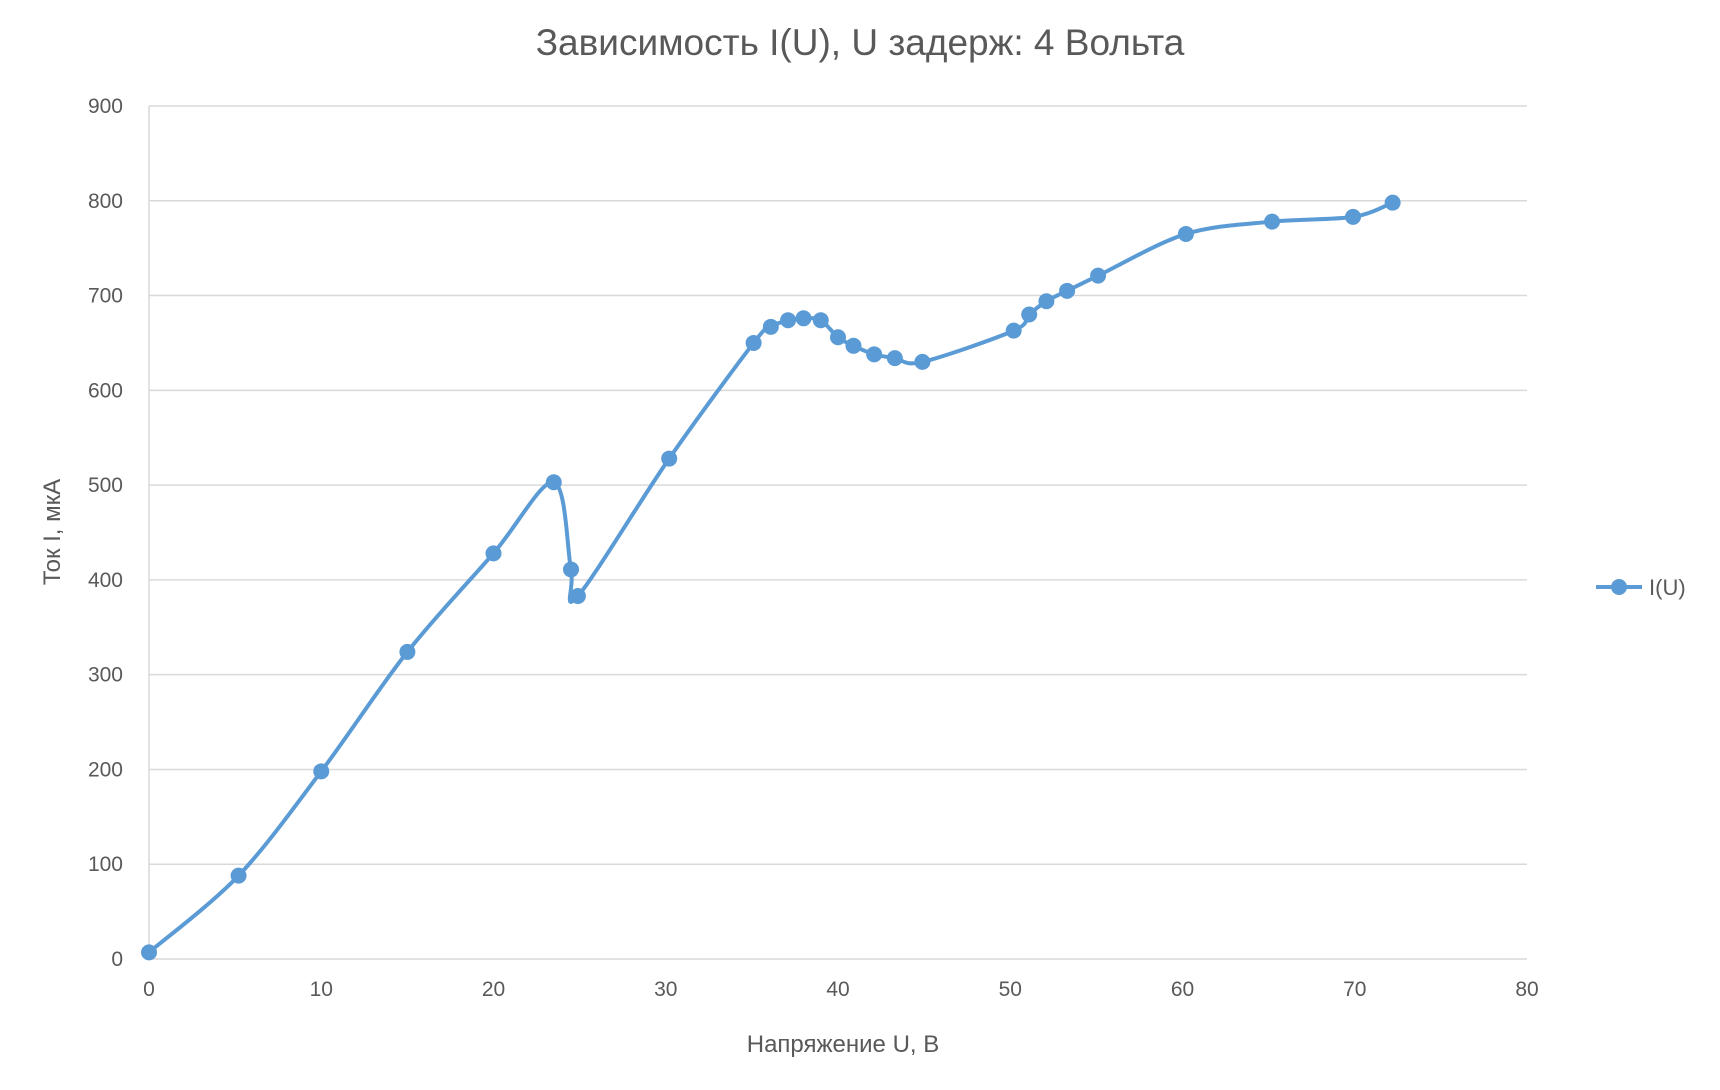 This screenshot has height=1090, width=1720. What do you see at coordinates (105, 533) in the screenshot?
I see `y-axis-ticks: 0 100 200 300 400 500 600 700 800 900` at bounding box center [105, 533].